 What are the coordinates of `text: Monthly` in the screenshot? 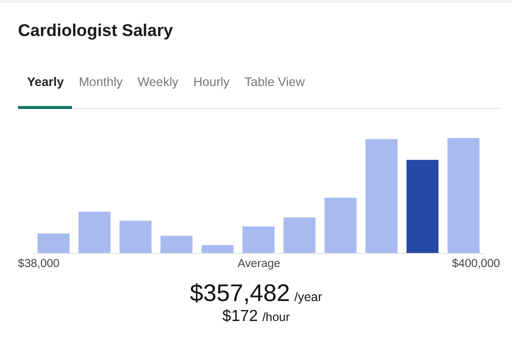 It's located at (100, 82).